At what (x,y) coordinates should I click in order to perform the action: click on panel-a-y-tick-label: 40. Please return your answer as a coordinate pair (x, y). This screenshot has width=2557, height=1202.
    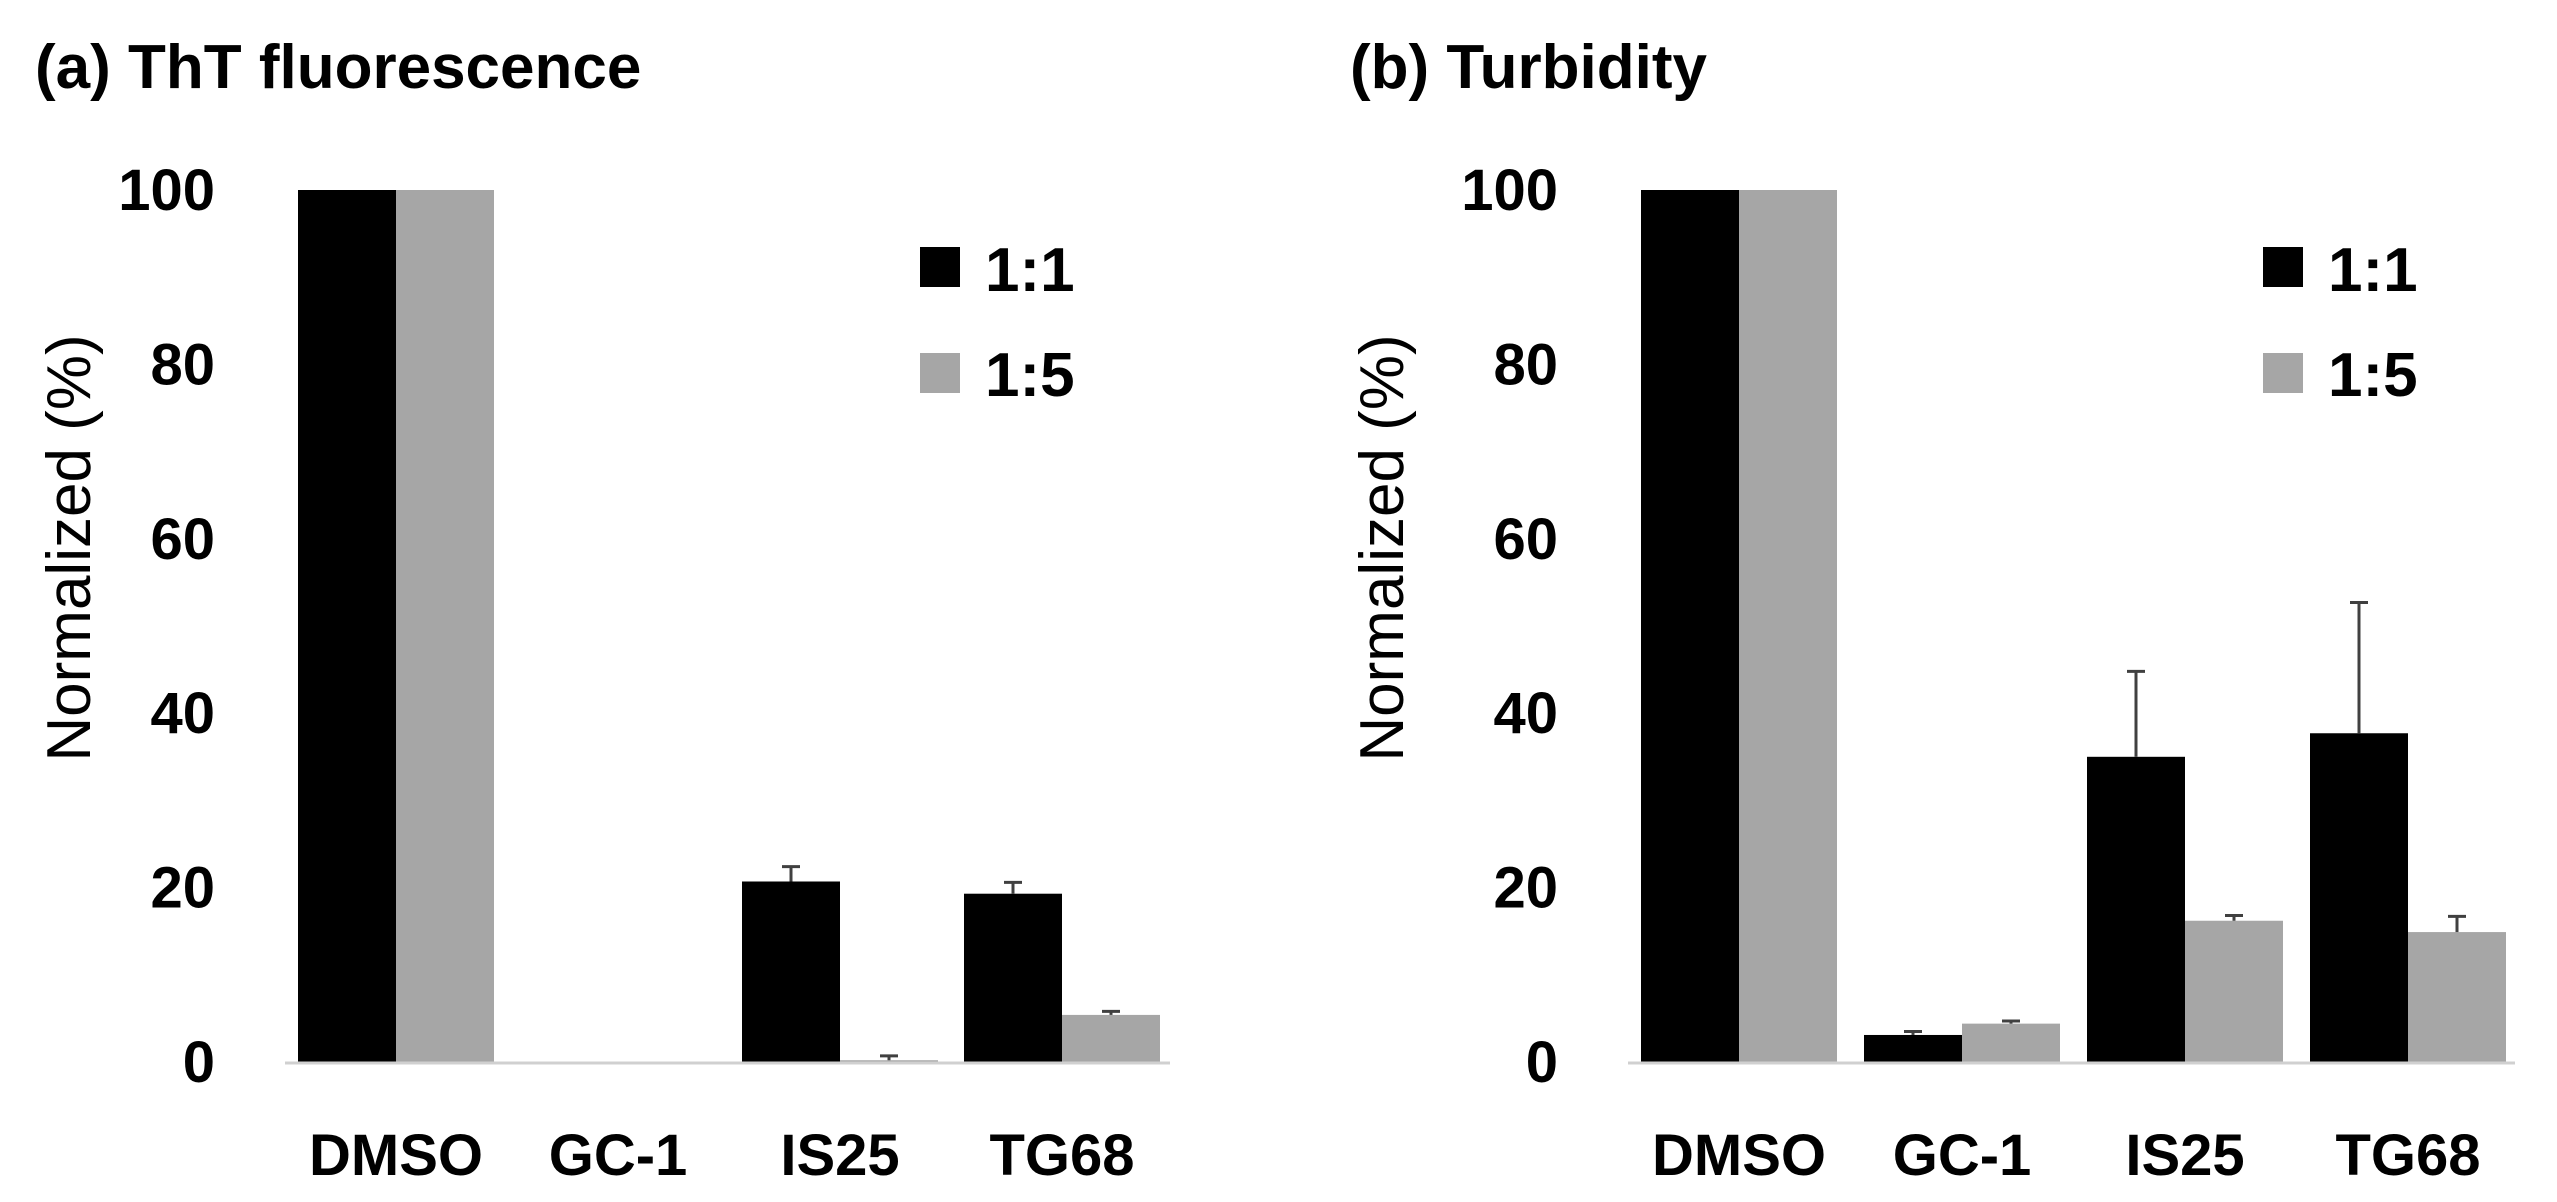
    Looking at the image, I should click on (182, 713).